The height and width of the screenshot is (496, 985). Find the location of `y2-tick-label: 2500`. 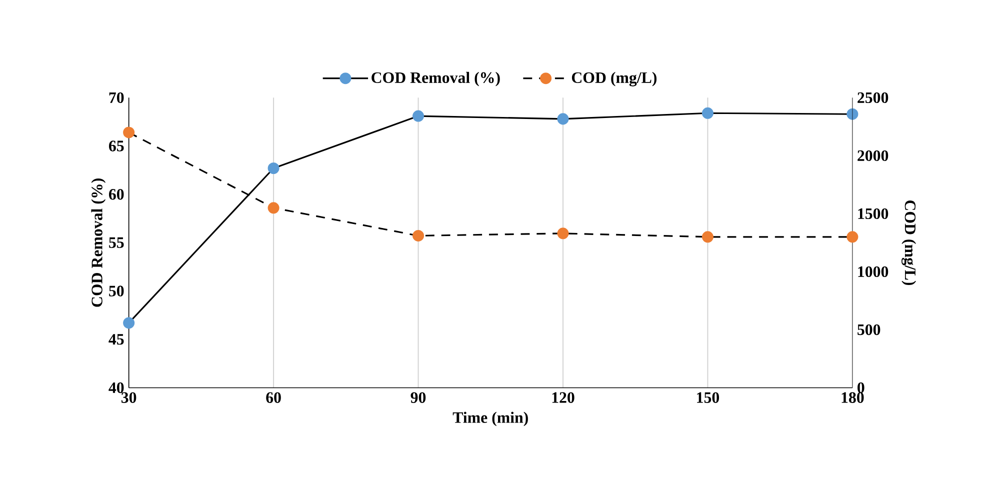

y2-tick-label: 2500 is located at coordinates (873, 97).